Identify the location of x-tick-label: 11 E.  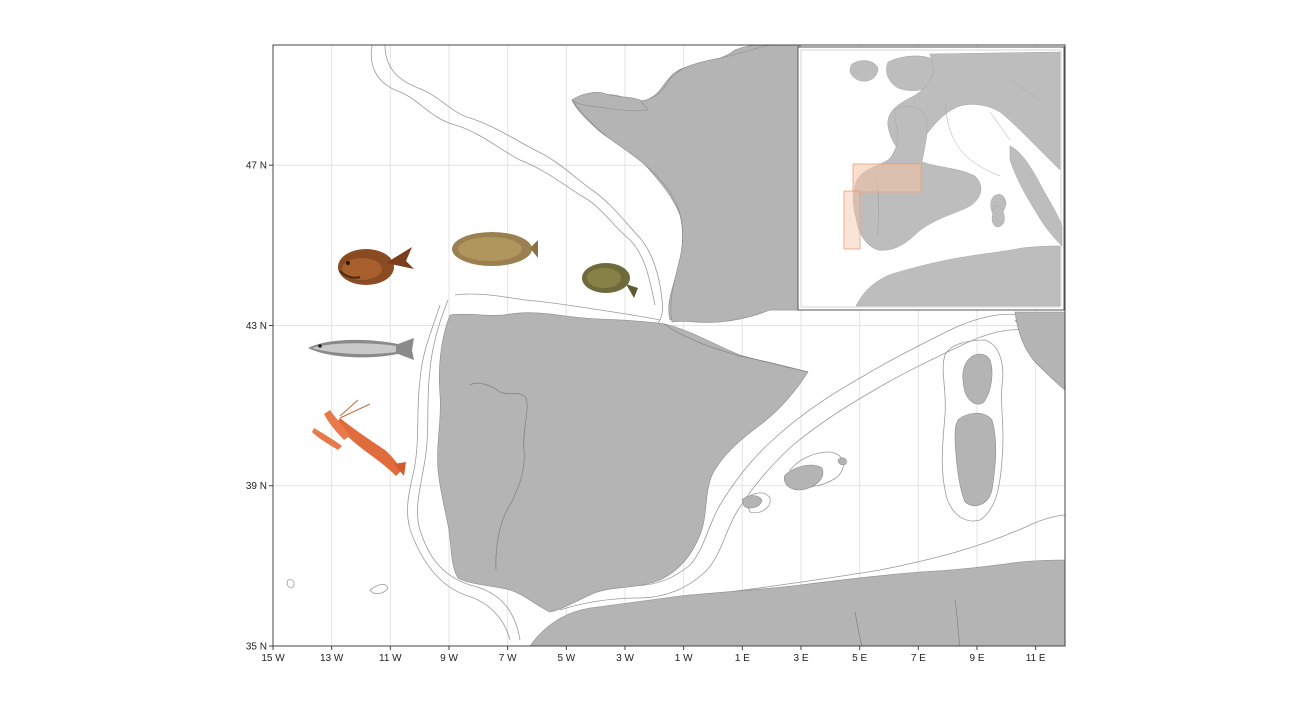
(1036, 658).